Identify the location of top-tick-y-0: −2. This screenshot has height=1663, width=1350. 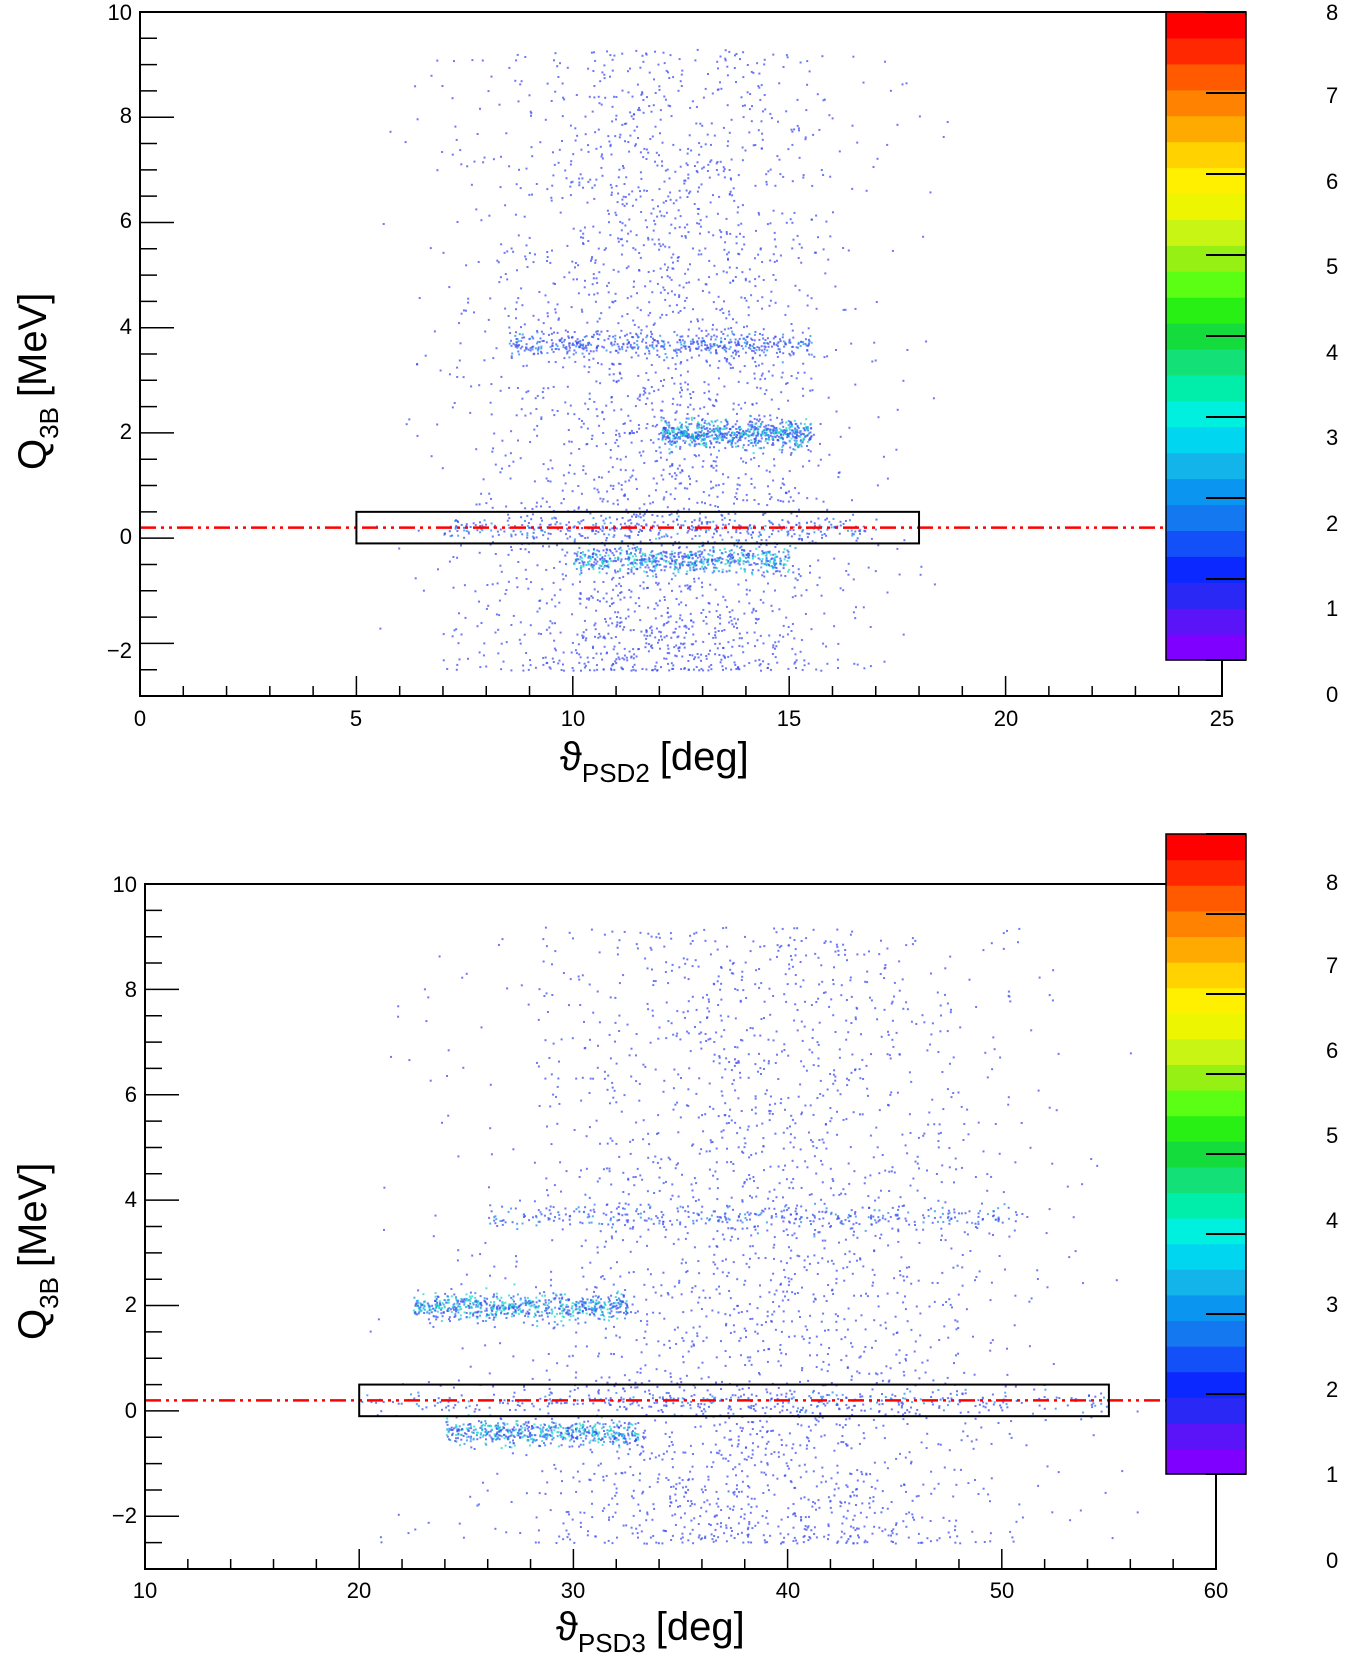
(119, 650).